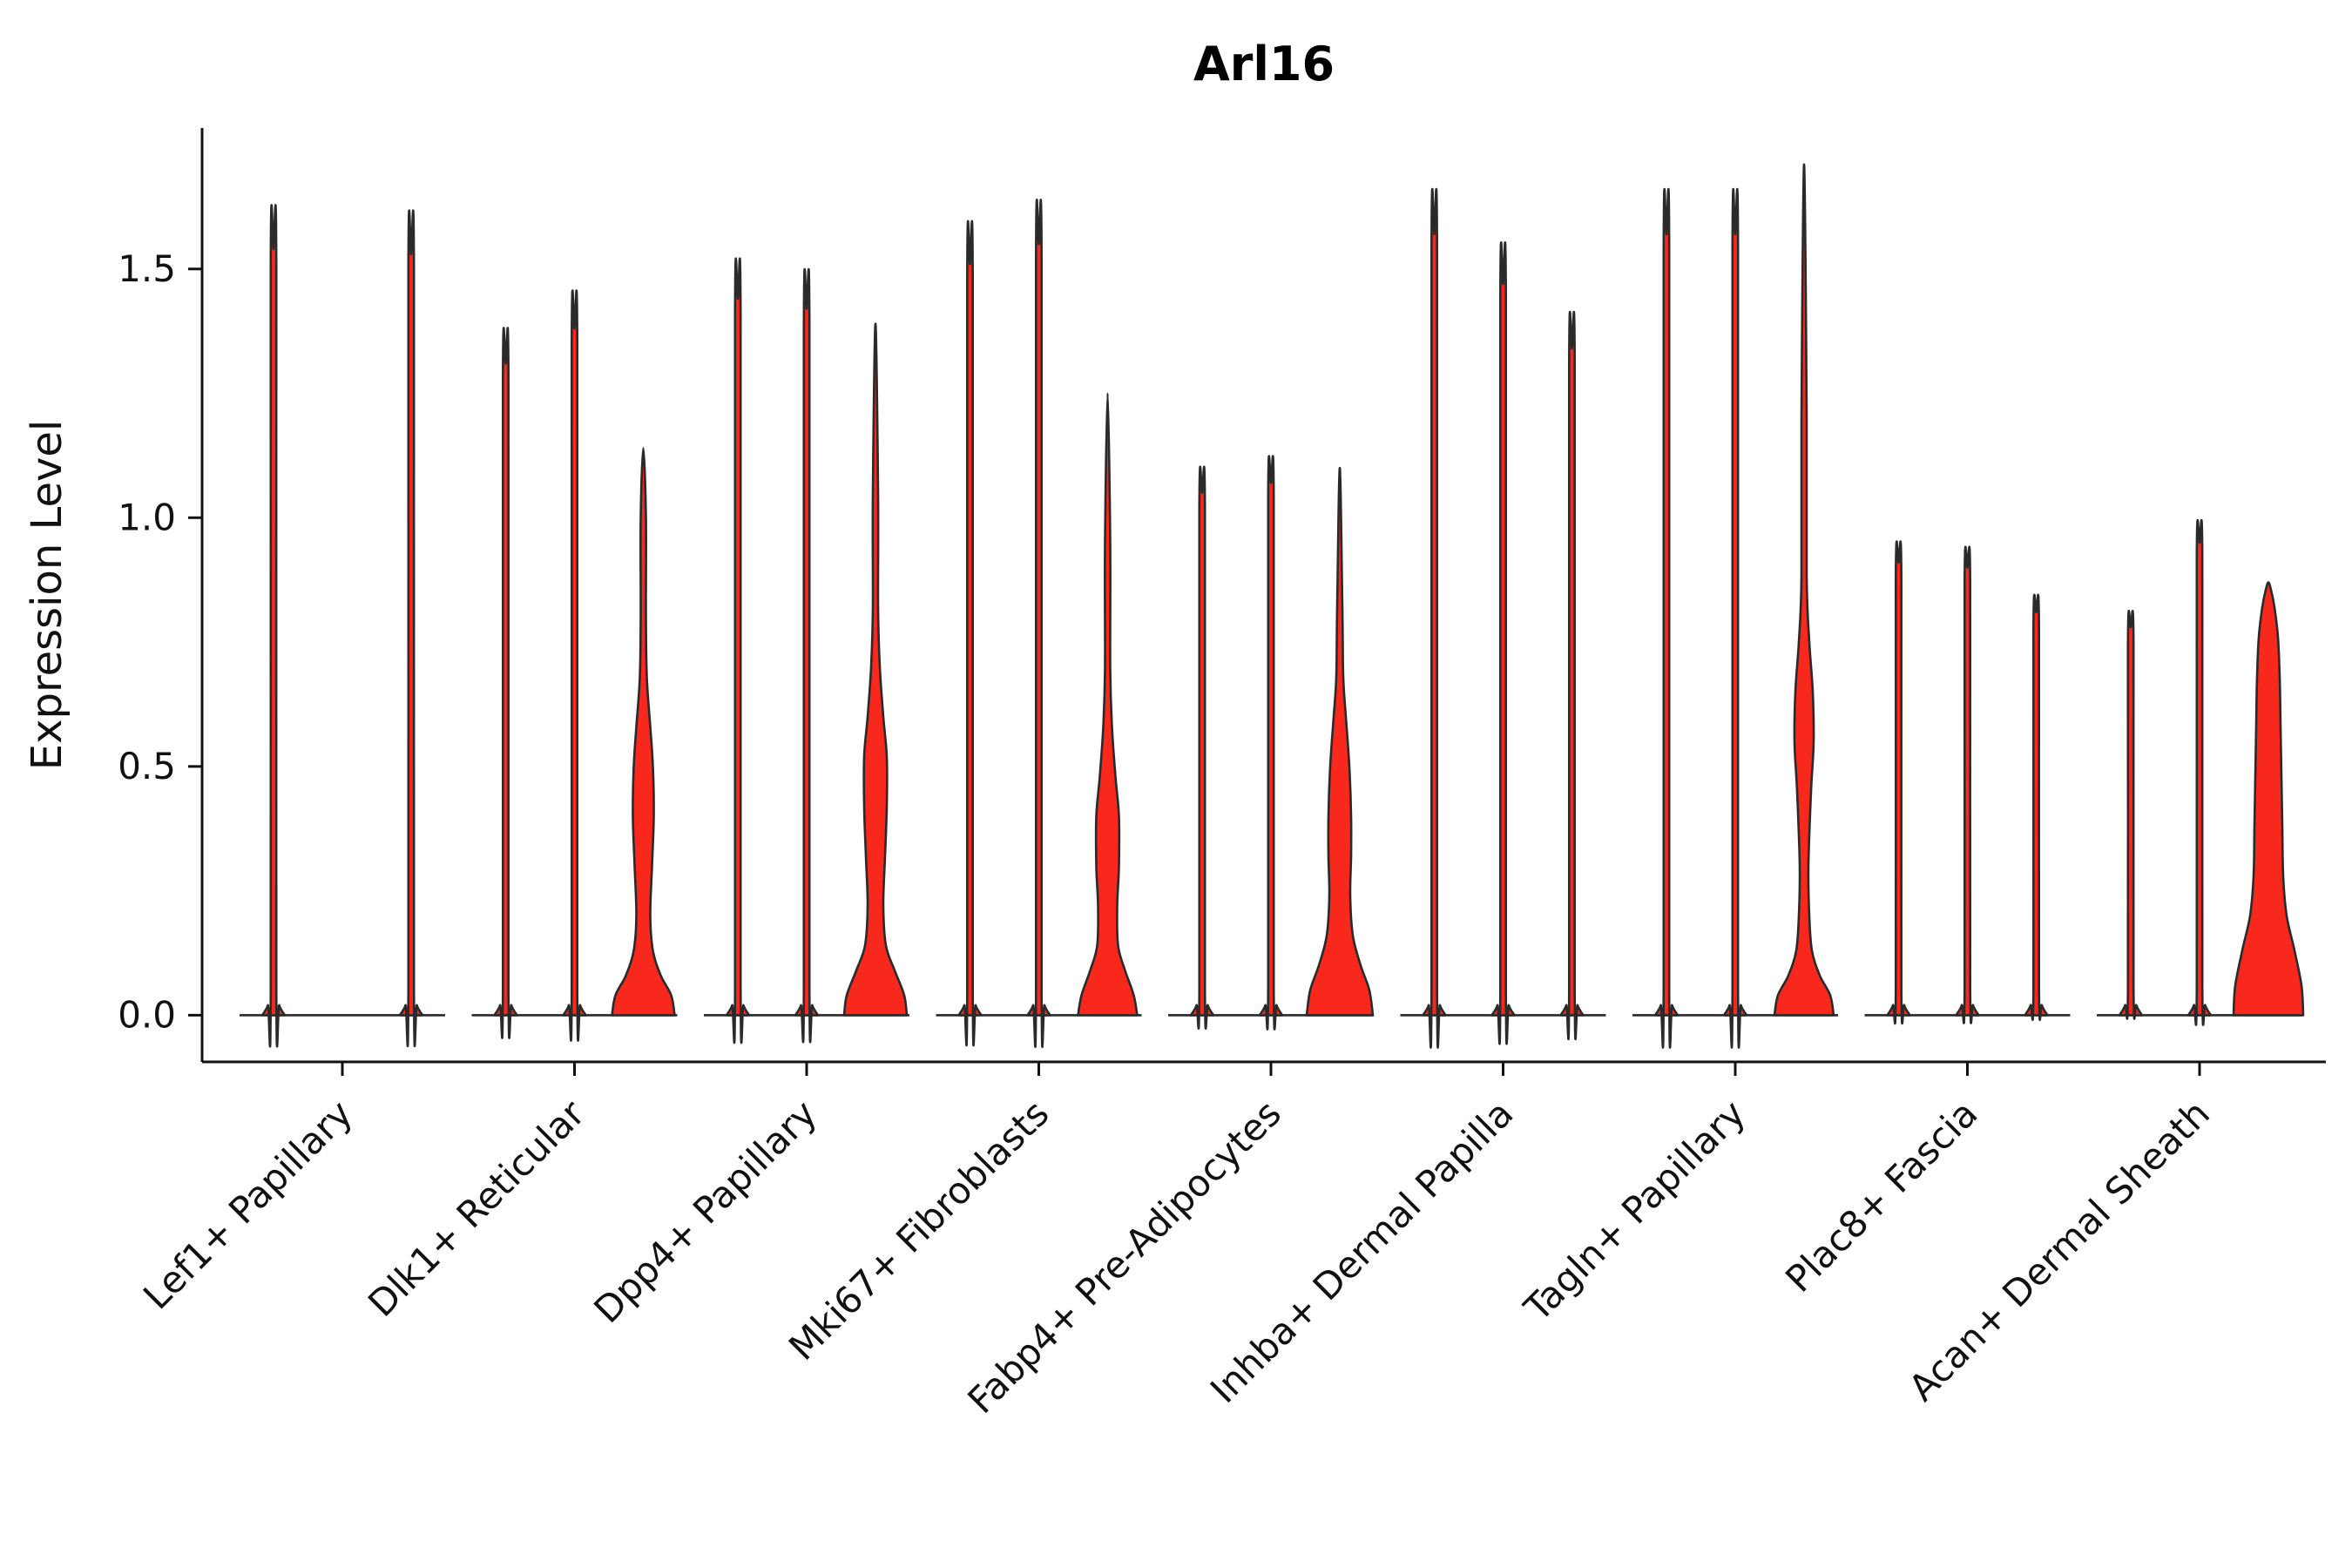 The image size is (2352, 1568). What do you see at coordinates (1635, 1211) in the screenshot?
I see `x-tick-label: Tagln+ Papillary` at bounding box center [1635, 1211].